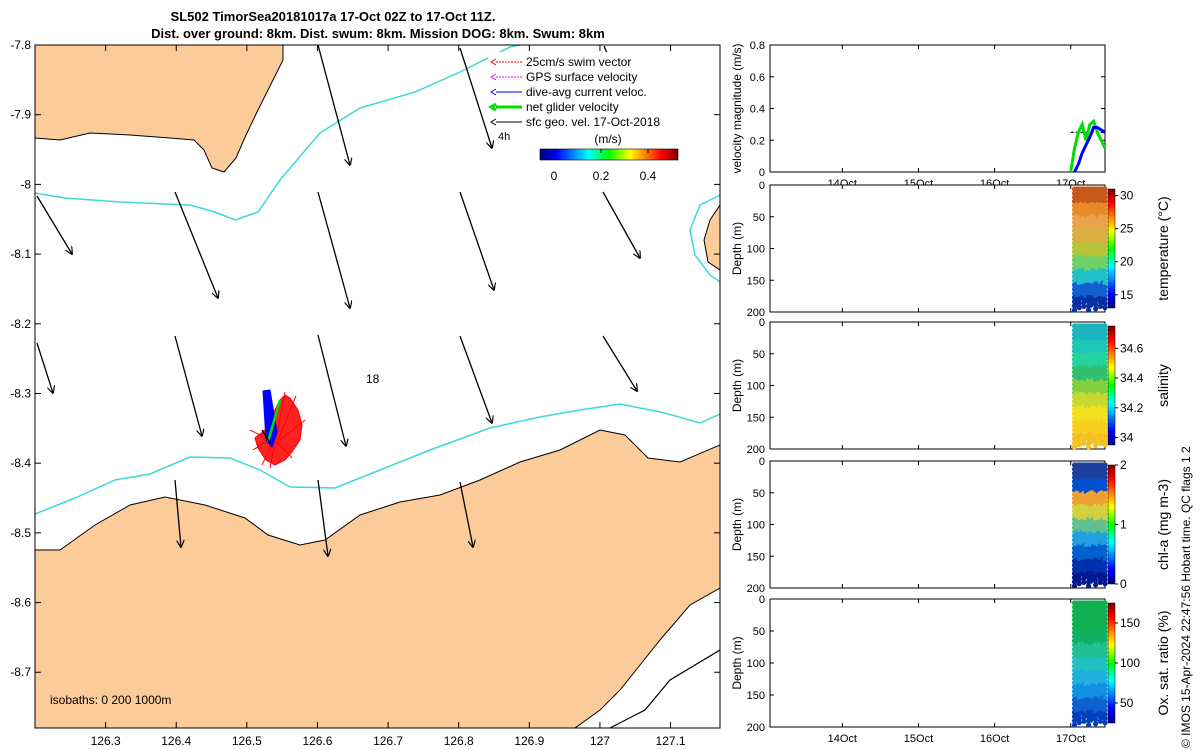  Describe the element at coordinates (1123, 584) in the screenshot. I see `colorbar-tick-label: 0` at that location.